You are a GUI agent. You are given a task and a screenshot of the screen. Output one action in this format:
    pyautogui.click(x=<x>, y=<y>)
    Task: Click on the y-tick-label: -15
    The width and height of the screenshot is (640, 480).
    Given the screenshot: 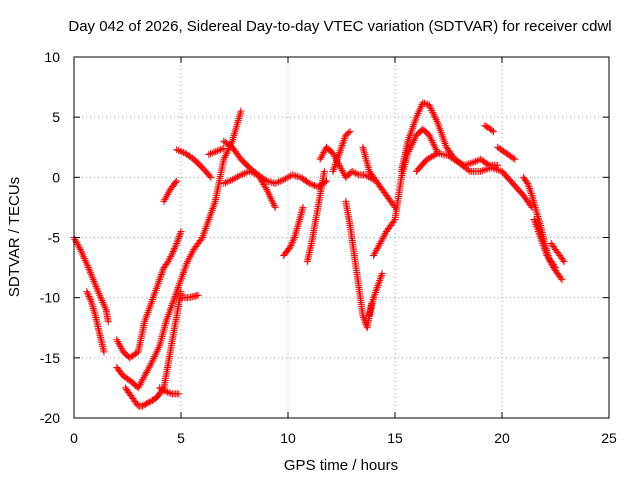 What is the action you would take?
    pyautogui.click(x=50, y=358)
    